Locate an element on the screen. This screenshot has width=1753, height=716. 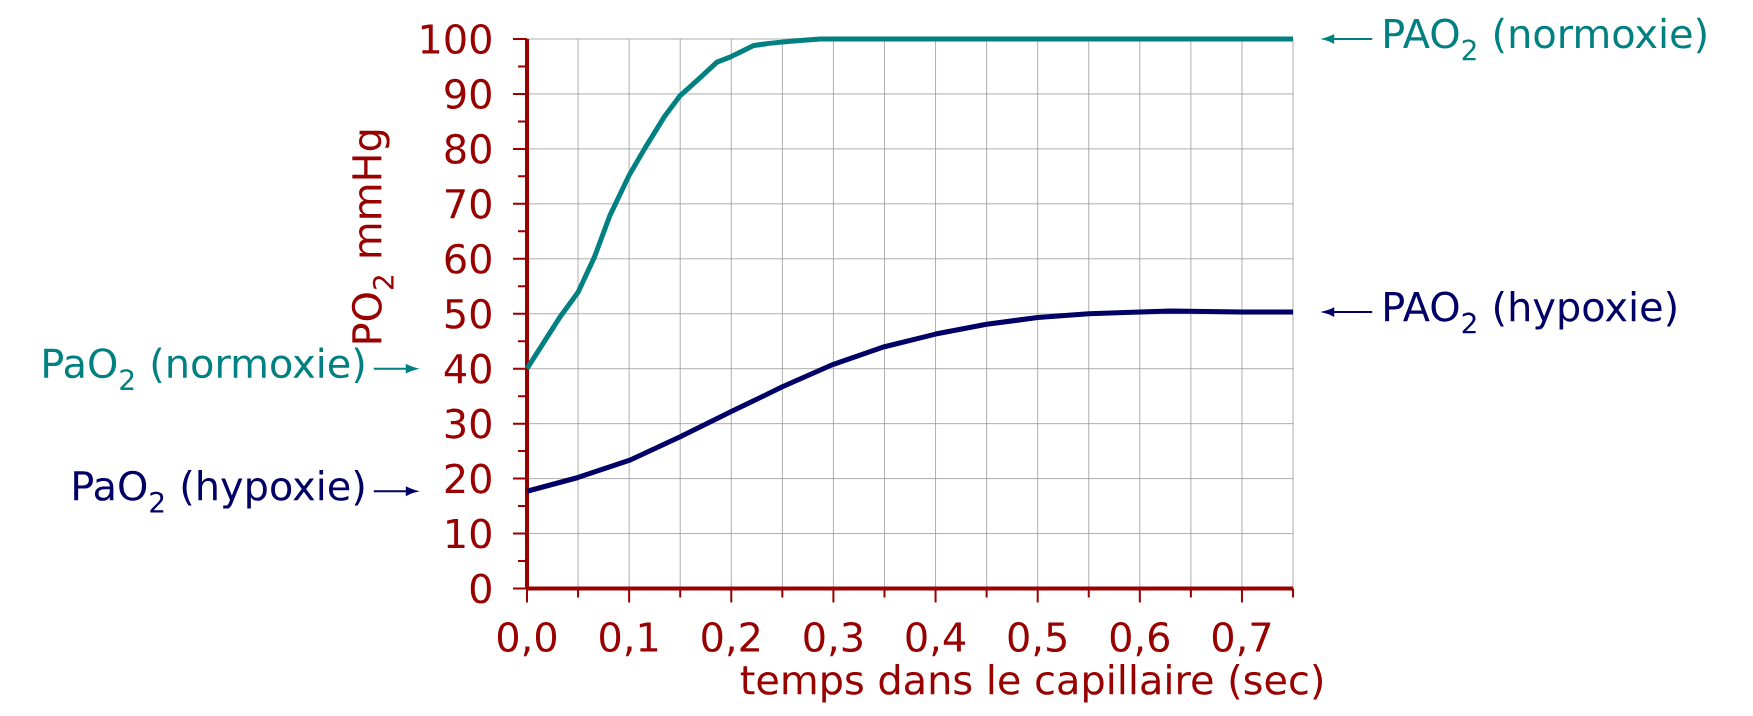
y-tick-label: 20 is located at coordinates (468, 478).